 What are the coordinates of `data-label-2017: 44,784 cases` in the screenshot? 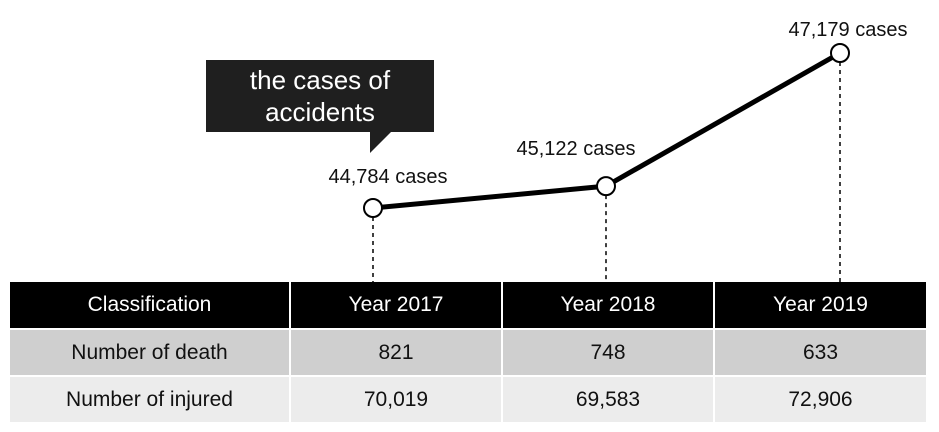 It's located at (388, 177).